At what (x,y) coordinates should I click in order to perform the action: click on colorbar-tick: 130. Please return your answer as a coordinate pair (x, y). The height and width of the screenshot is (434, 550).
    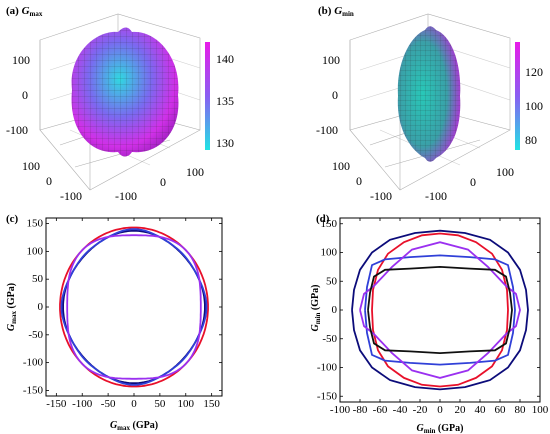
    Looking at the image, I should click on (225, 143).